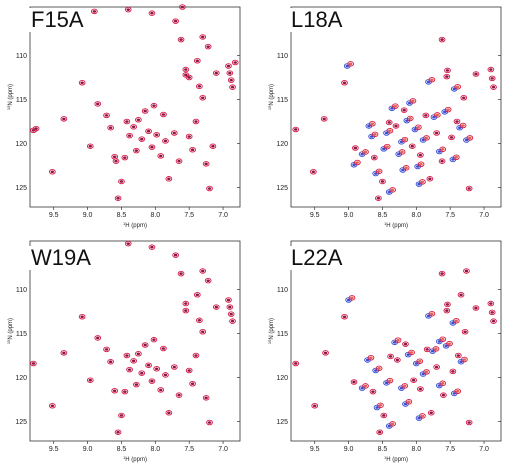 The width and height of the screenshot is (521, 467). Describe the element at coordinates (383, 449) in the screenshot. I see `x-tick-label: 8.5` at that location.